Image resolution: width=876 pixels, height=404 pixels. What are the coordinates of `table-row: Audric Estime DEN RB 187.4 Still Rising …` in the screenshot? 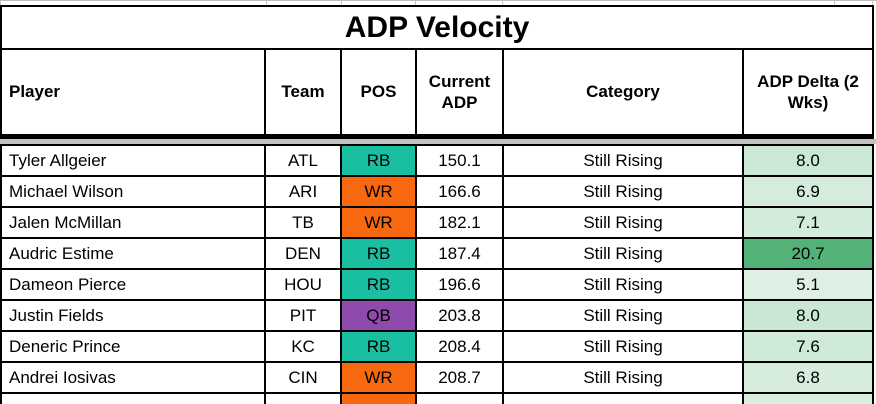 It's located at (437, 253).